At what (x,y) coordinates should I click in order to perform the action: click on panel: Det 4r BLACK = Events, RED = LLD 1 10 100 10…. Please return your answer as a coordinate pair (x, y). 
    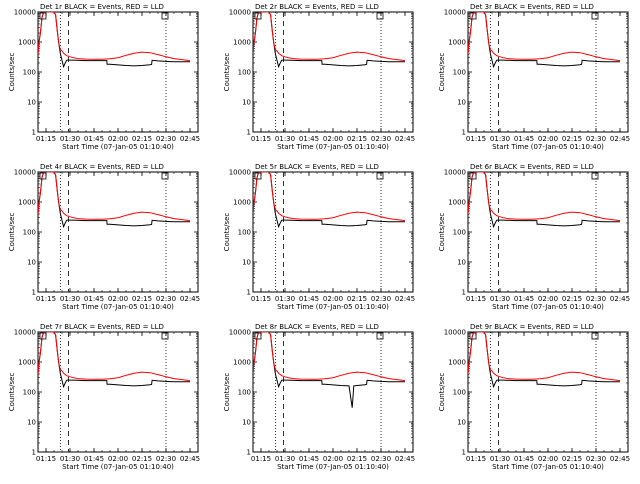
    Looking at the image, I should click on (104, 237).